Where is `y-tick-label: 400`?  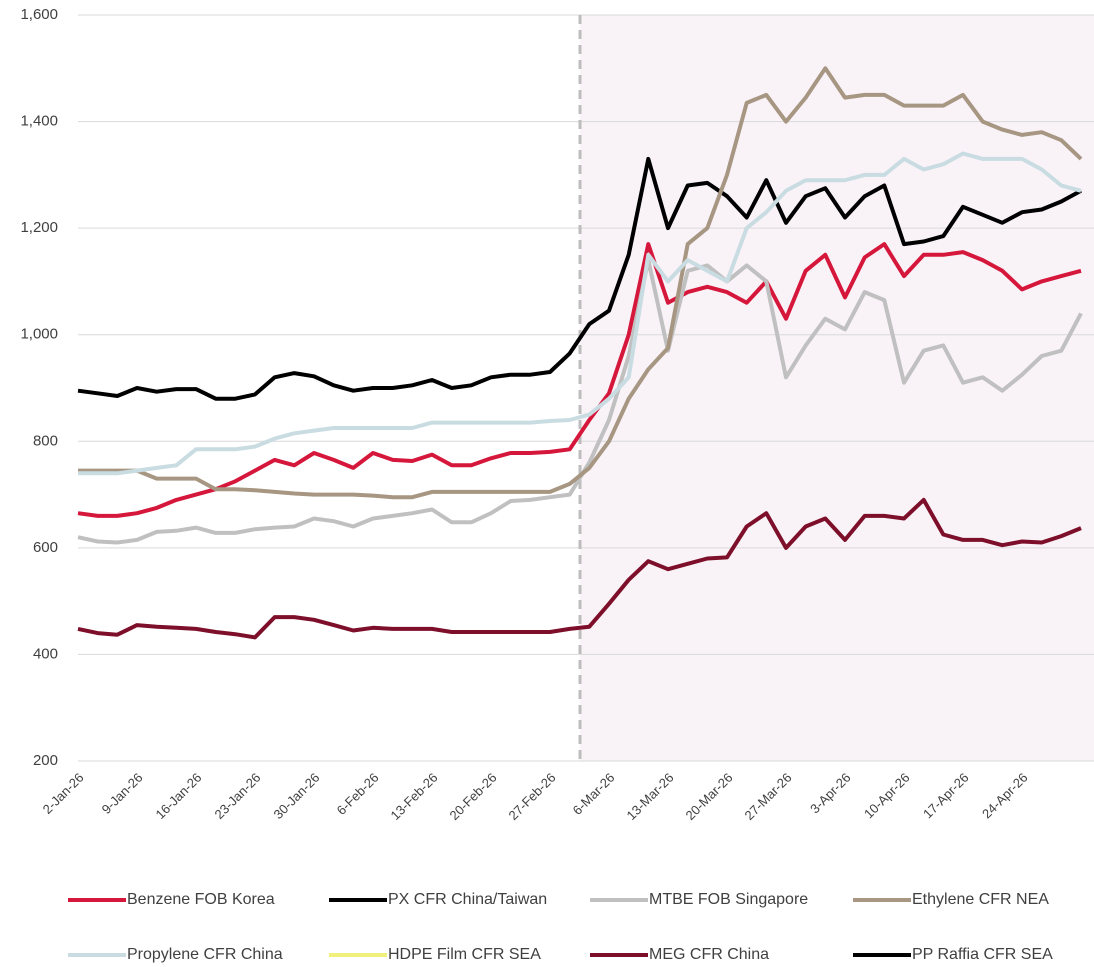
y-tick-label: 400 is located at coordinates (45, 653).